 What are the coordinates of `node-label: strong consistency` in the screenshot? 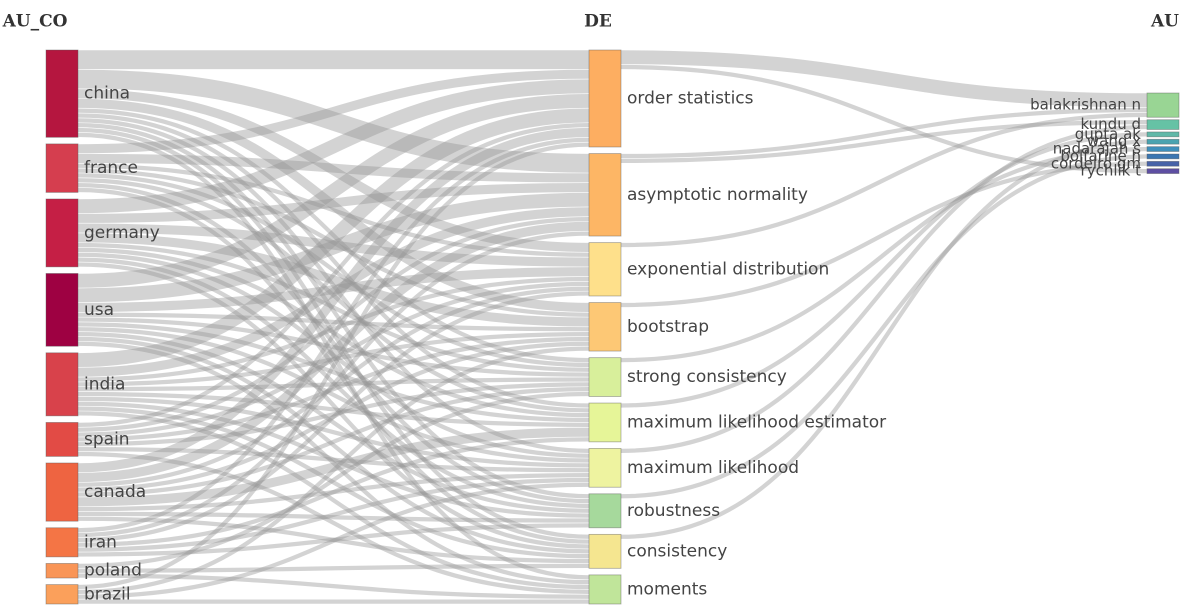 It's located at (707, 377).